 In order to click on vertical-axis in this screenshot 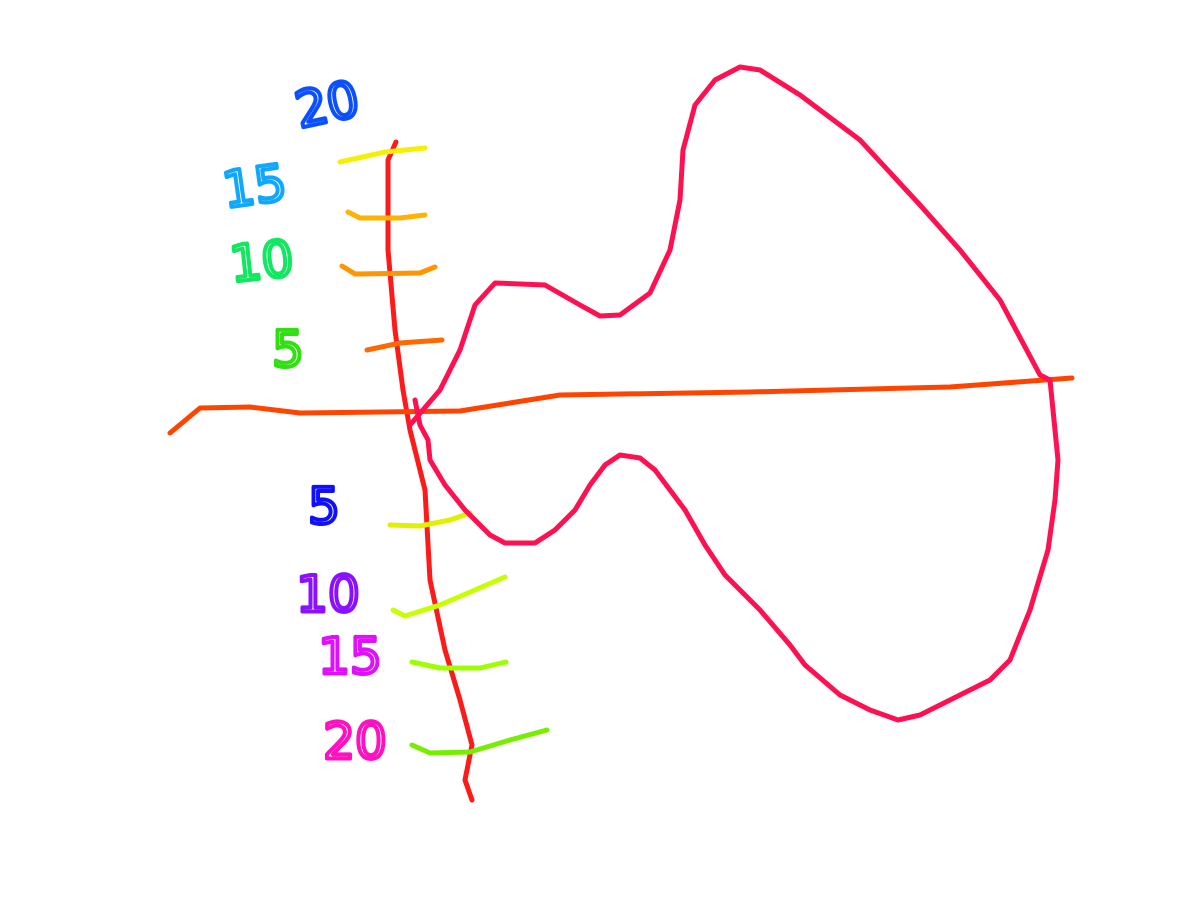, I will do `click(430, 471)`.